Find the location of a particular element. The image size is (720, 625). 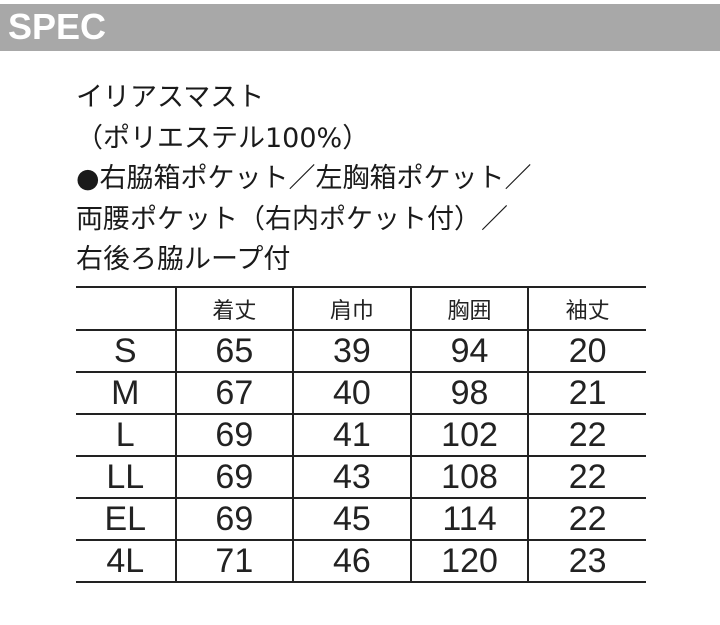

measurement-cell: 108 is located at coordinates (469, 477).